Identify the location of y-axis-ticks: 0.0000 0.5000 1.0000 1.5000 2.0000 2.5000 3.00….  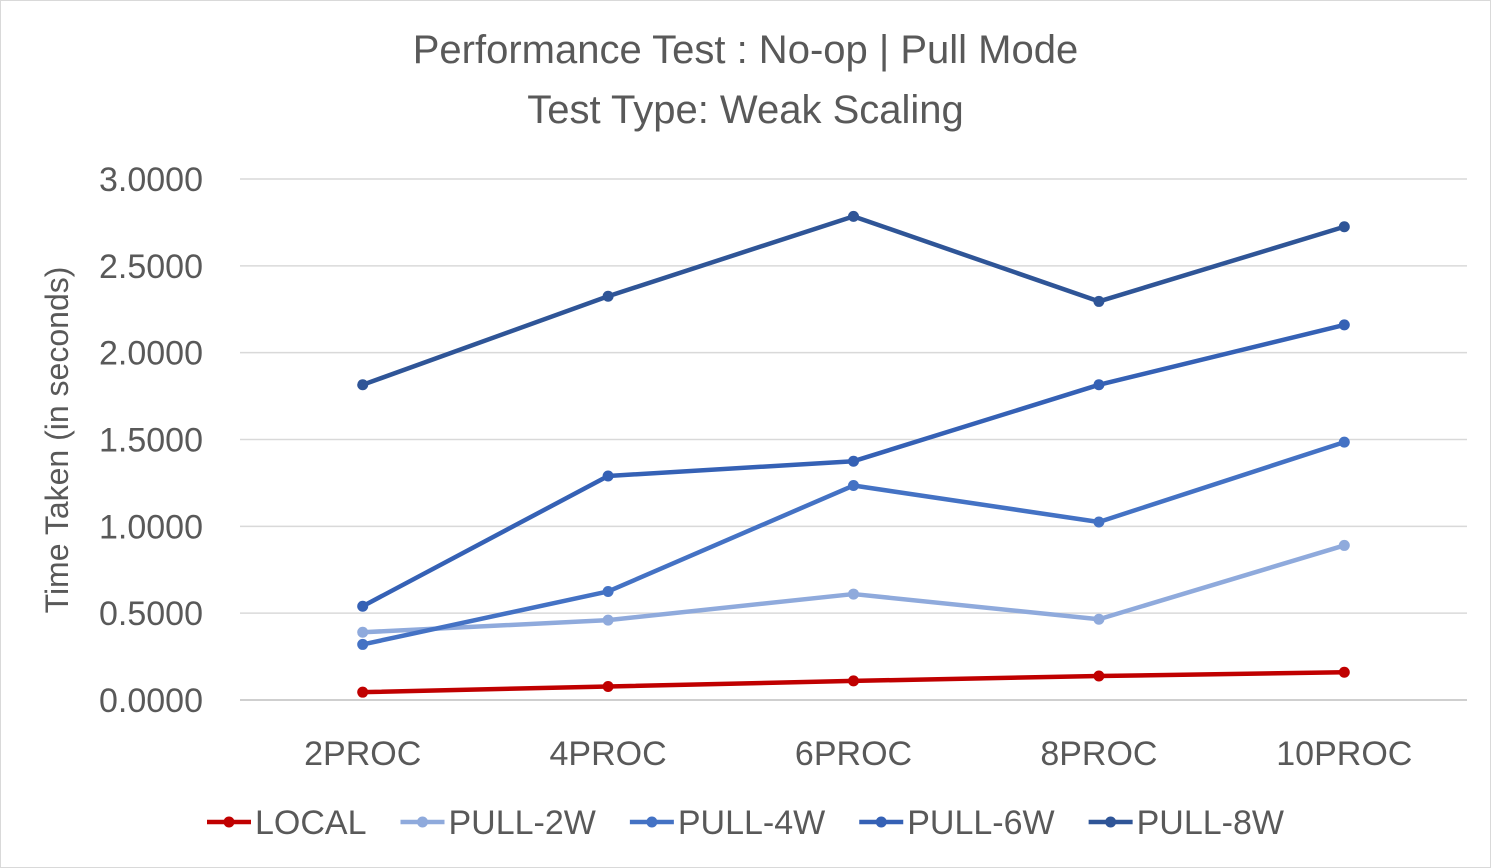
(151, 440).